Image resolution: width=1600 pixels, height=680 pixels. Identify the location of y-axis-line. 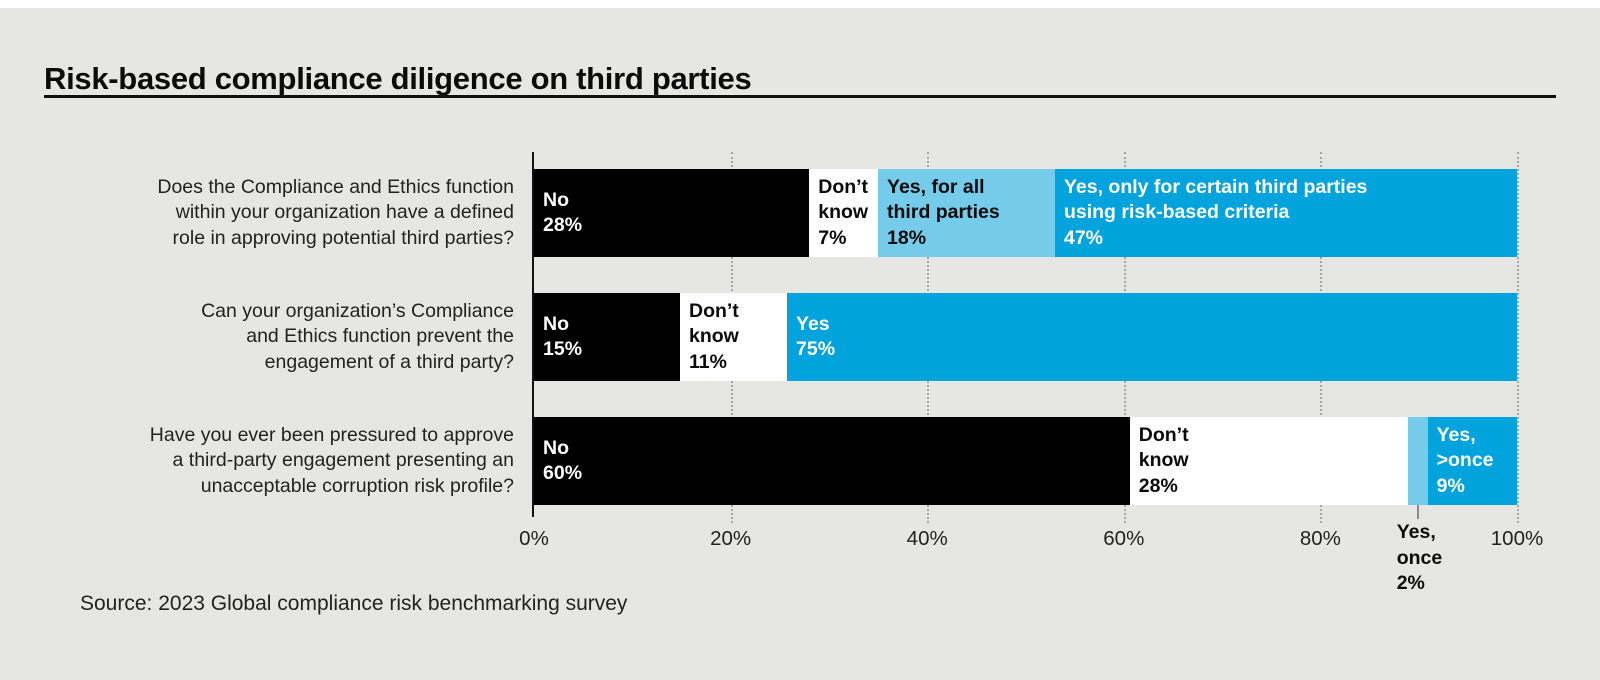
(533, 334).